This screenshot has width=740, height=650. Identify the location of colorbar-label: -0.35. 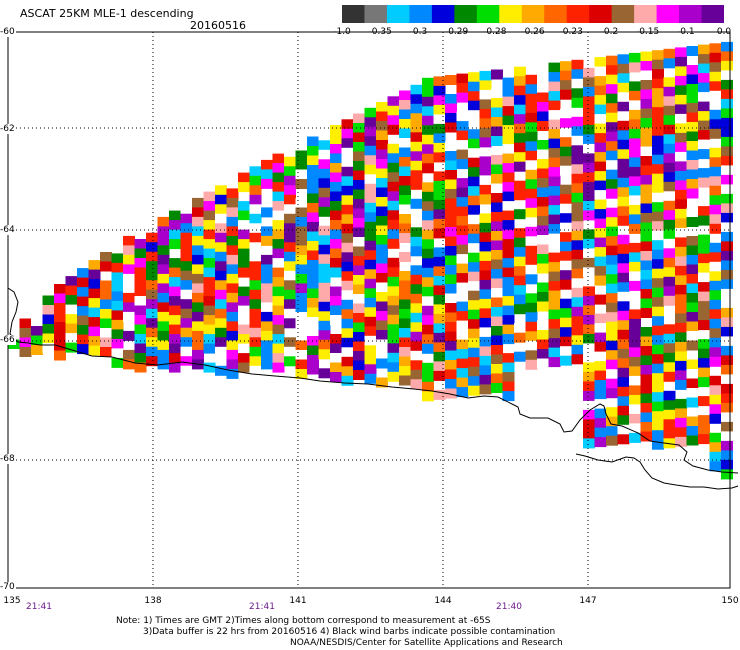
(380, 32).